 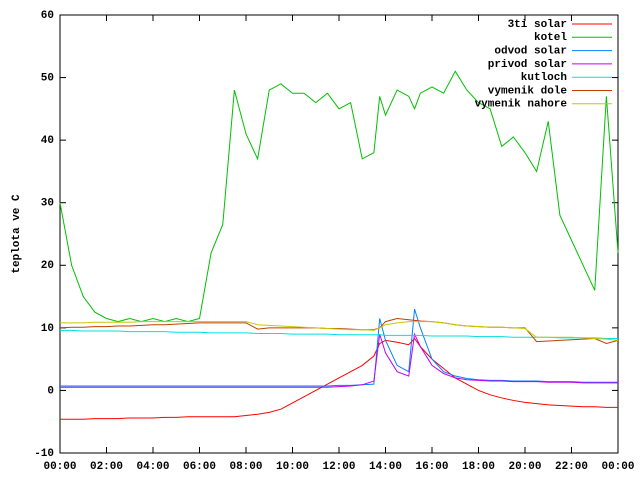 What do you see at coordinates (530, 52) in the screenshot?
I see `legend-label: odvod solar` at bounding box center [530, 52].